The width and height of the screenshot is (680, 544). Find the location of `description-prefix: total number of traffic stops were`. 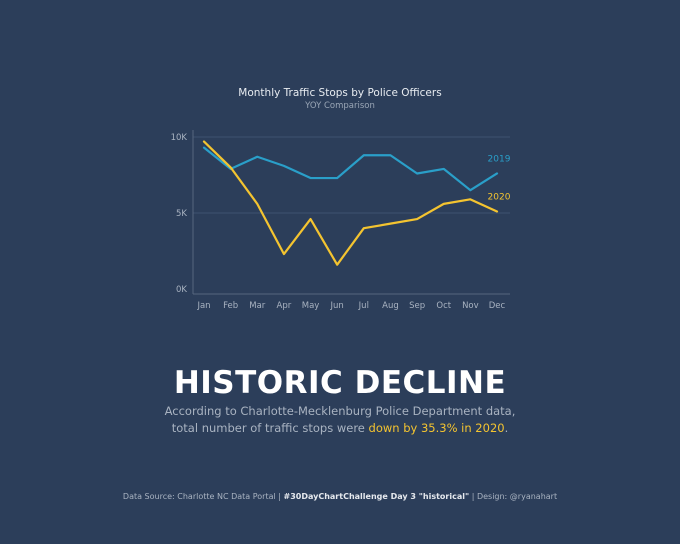

description-prefix: total number of traffic stops were is located at coordinates (270, 428).